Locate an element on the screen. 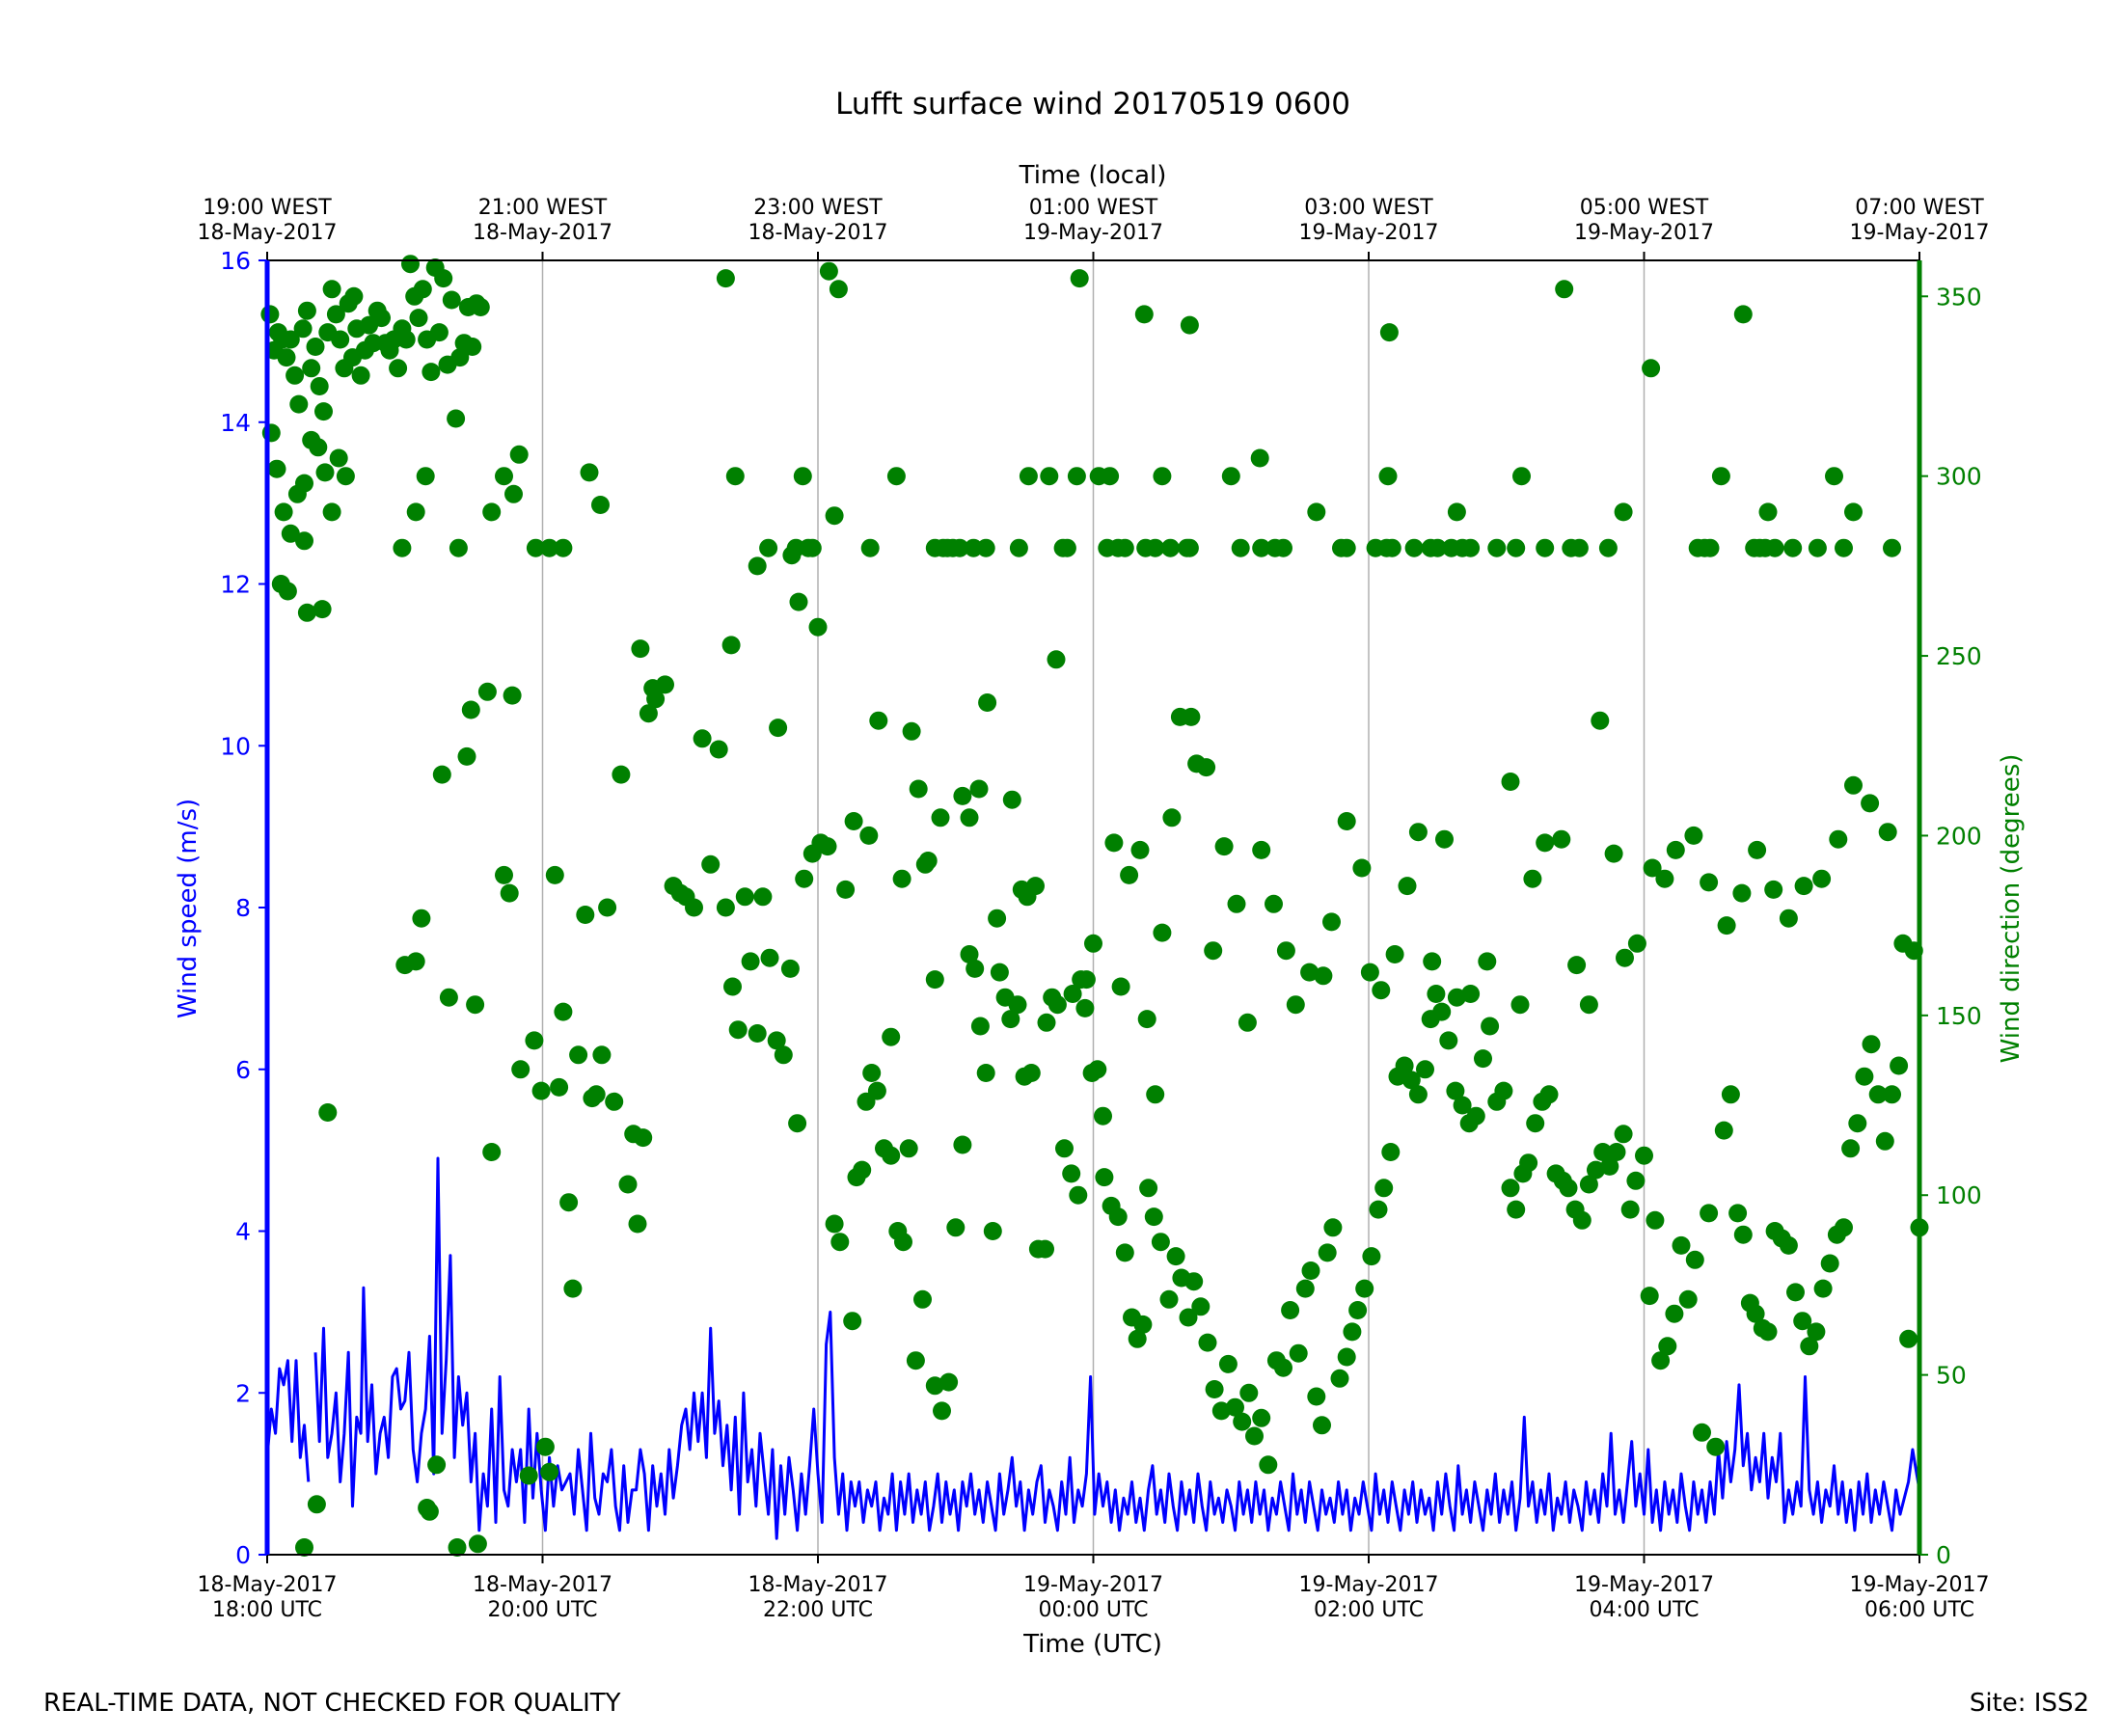 The width and height of the screenshot is (2122, 1736). y-right-tick-label: 250 is located at coordinates (1959, 656).